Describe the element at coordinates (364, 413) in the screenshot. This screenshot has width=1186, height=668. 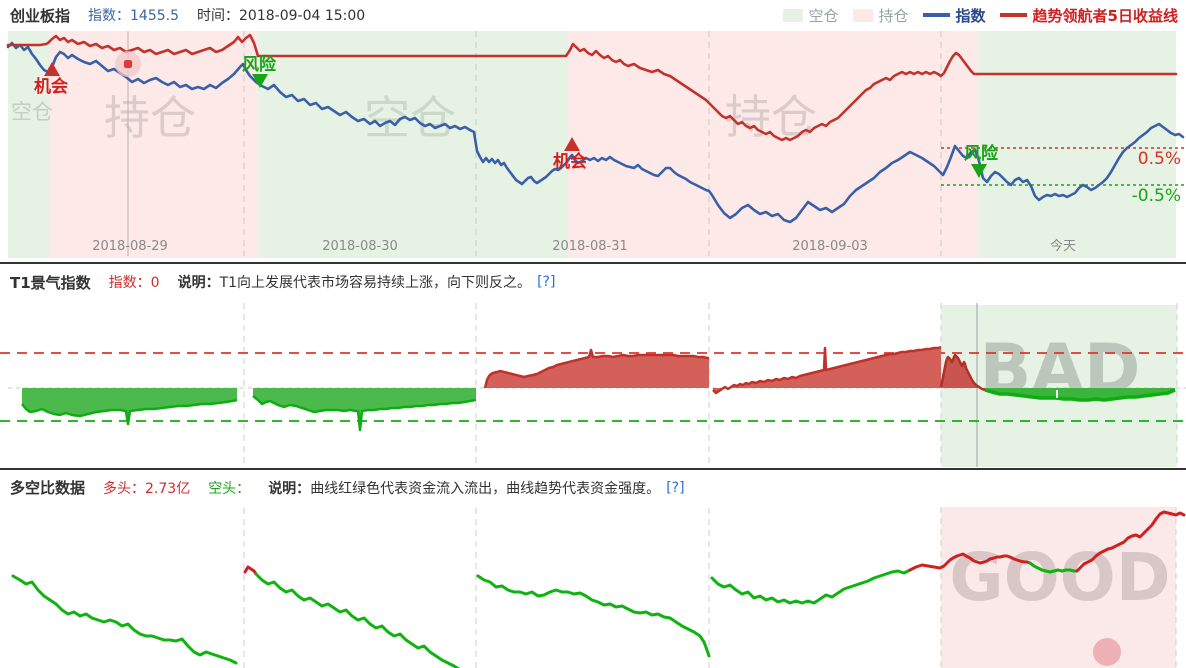
I see `t1-green-area-2-edge` at that location.